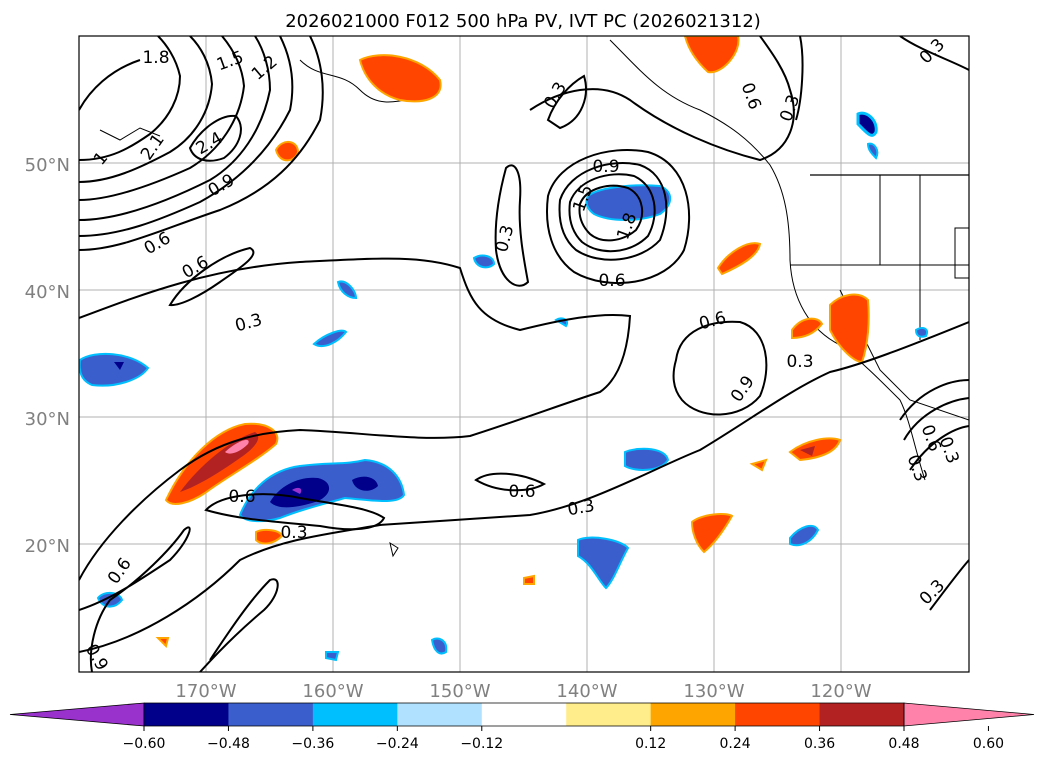 The width and height of the screenshot is (1047, 765). I want to click on contour-north-1.8, so click(130, 98).